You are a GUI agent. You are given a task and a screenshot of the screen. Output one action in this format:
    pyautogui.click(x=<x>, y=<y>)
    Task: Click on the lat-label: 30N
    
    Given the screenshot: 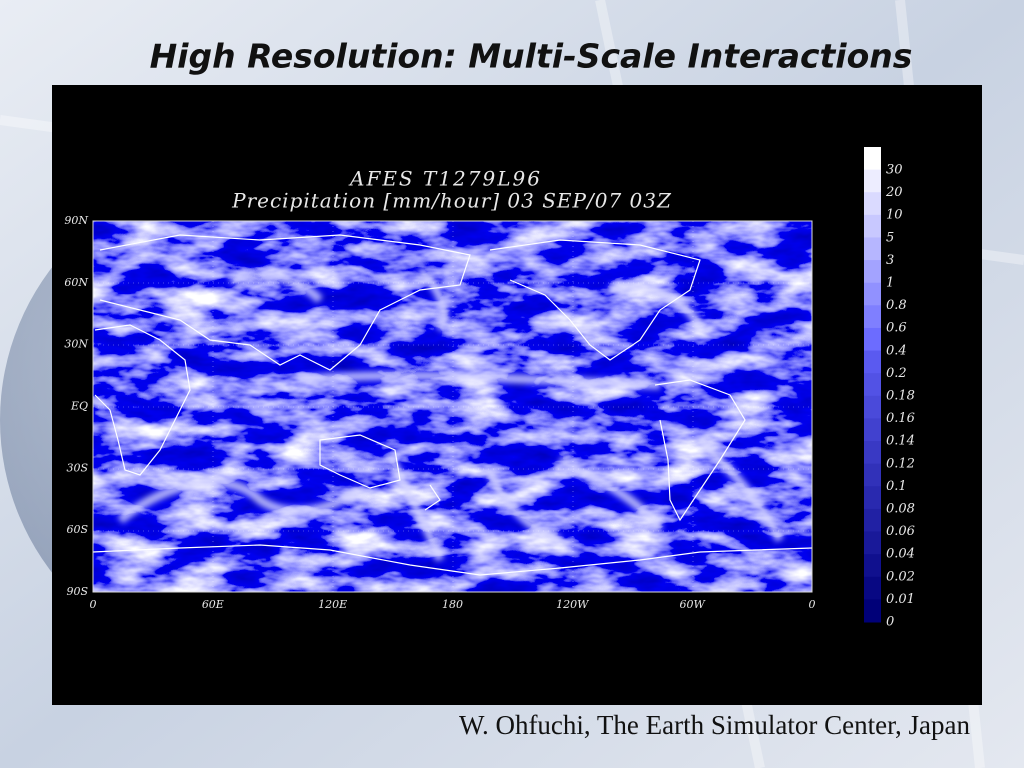 What is the action you would take?
    pyautogui.click(x=76, y=344)
    